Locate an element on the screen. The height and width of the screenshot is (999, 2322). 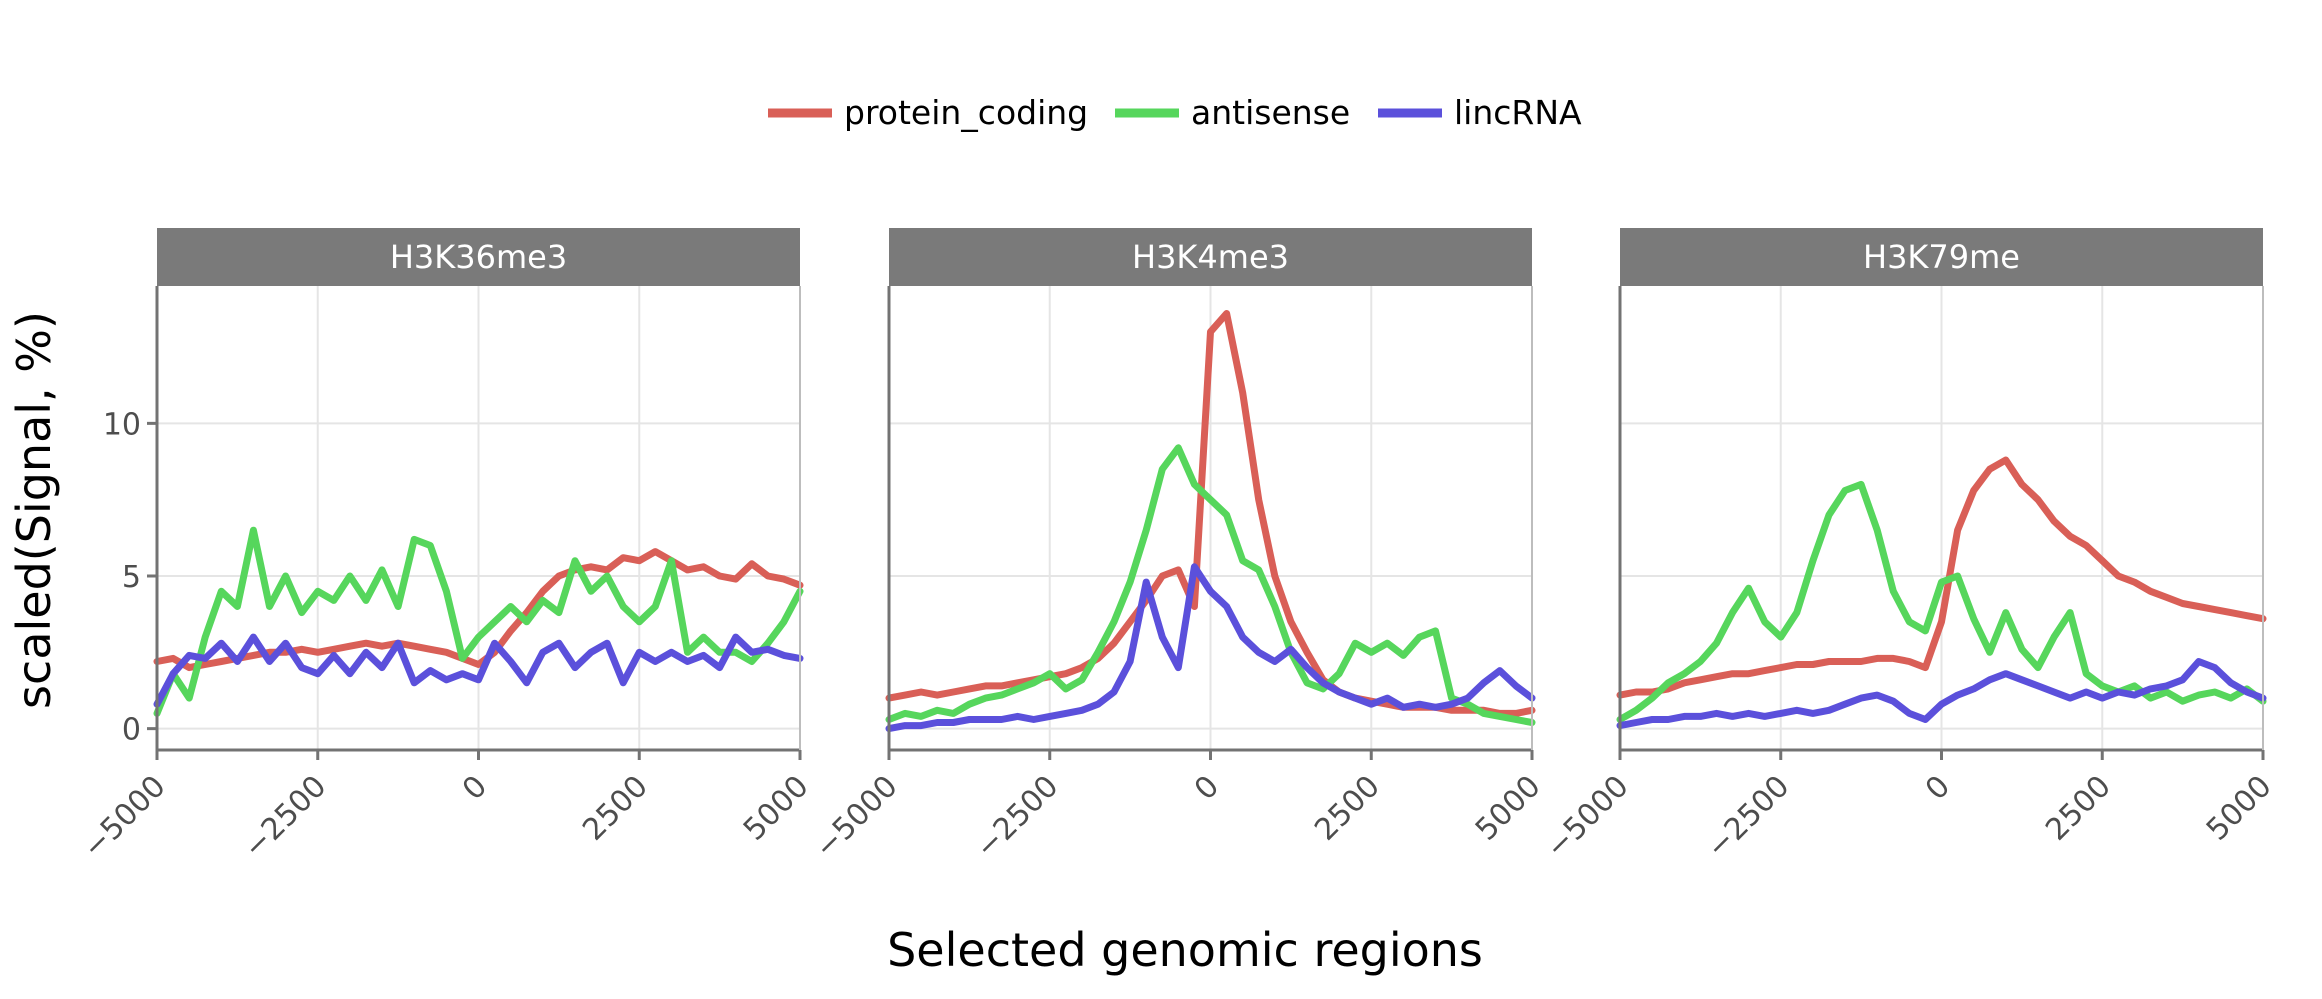
legend-entry-protein-coding: protein_coding is located at coordinates (928, 112).